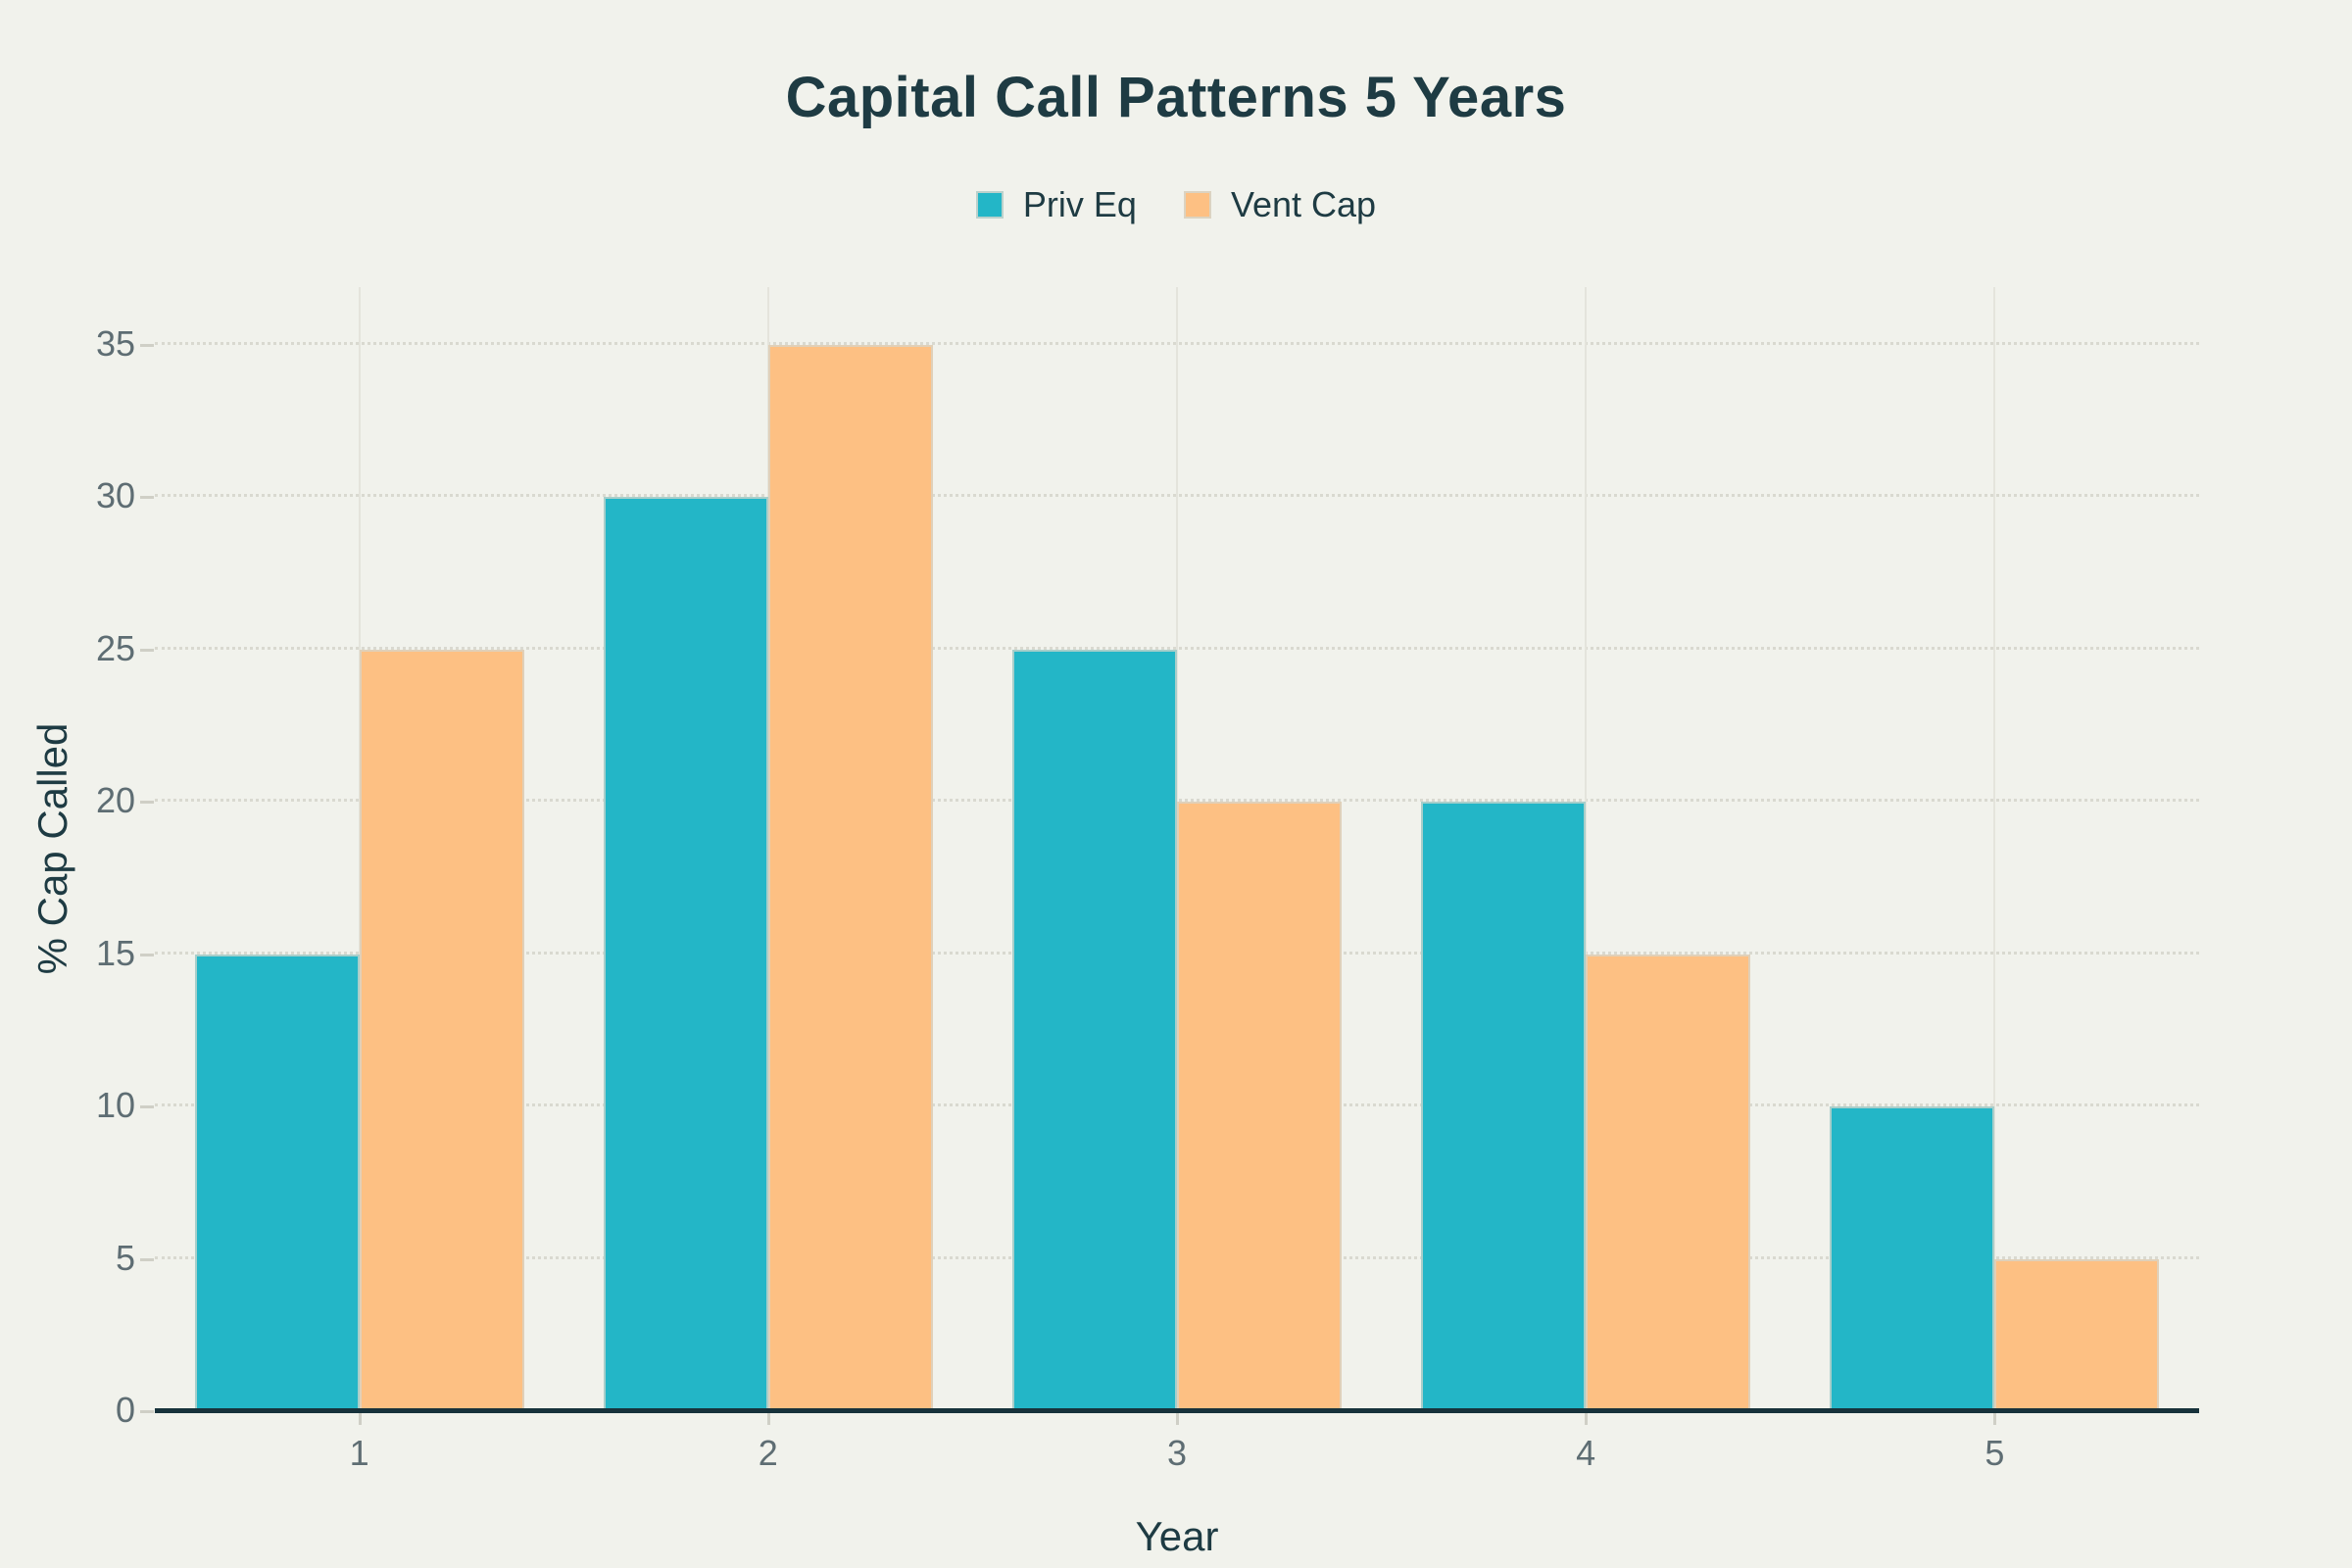 The image size is (2352, 1568). What do you see at coordinates (768, 1453) in the screenshot?
I see `x-tick-label-2: 2` at bounding box center [768, 1453].